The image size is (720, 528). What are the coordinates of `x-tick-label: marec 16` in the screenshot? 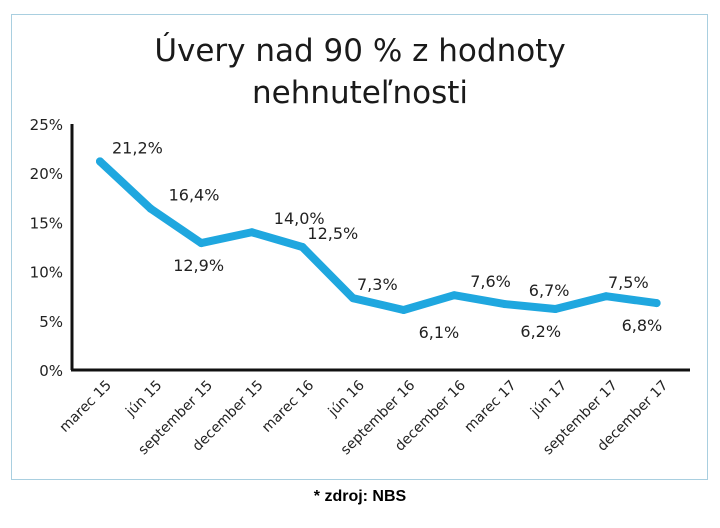 It's located at (288, 406).